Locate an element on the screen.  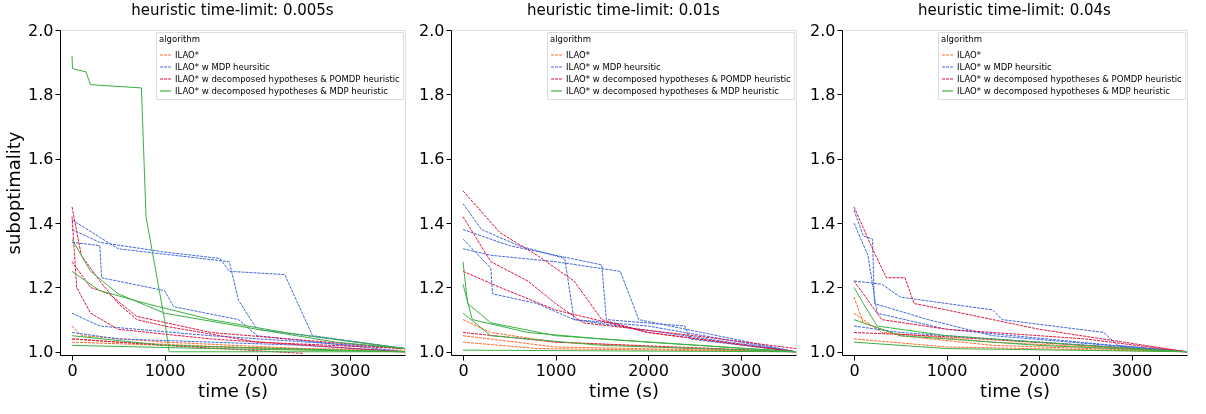
chart-title: heuristic time-limit: 0.005s is located at coordinates (232, 10).